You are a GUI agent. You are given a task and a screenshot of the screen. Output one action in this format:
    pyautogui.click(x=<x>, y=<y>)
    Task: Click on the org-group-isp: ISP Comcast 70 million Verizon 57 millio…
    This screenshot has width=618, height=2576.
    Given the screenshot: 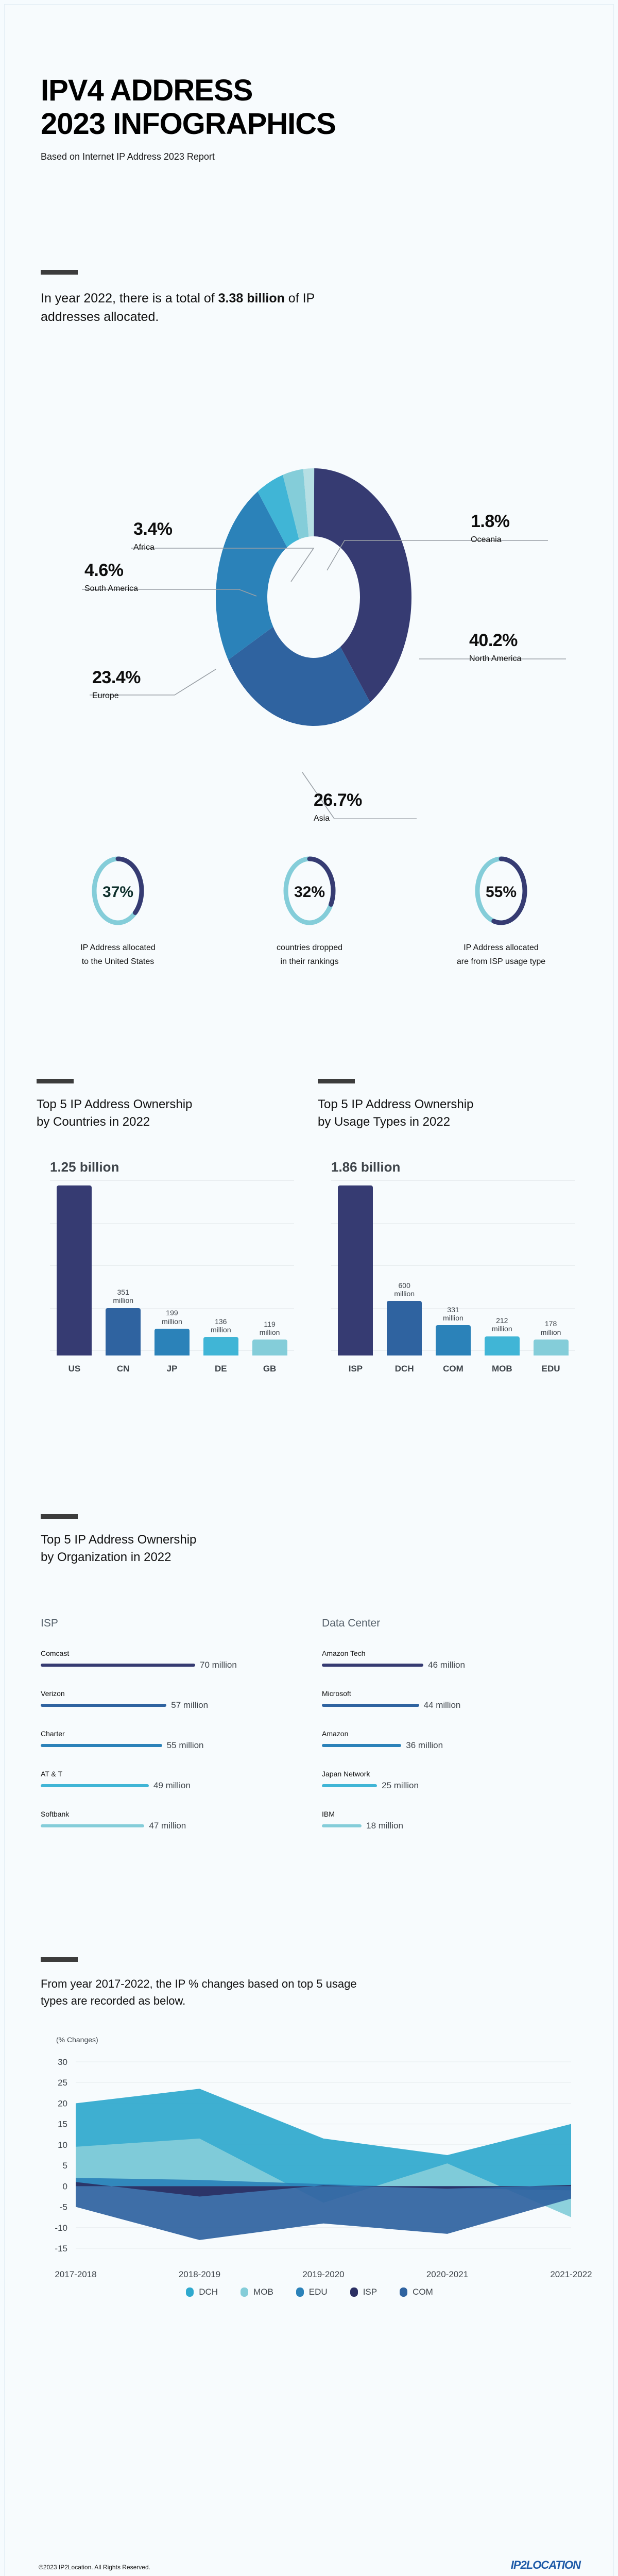 What is the action you would take?
    pyautogui.click(x=162, y=1733)
    